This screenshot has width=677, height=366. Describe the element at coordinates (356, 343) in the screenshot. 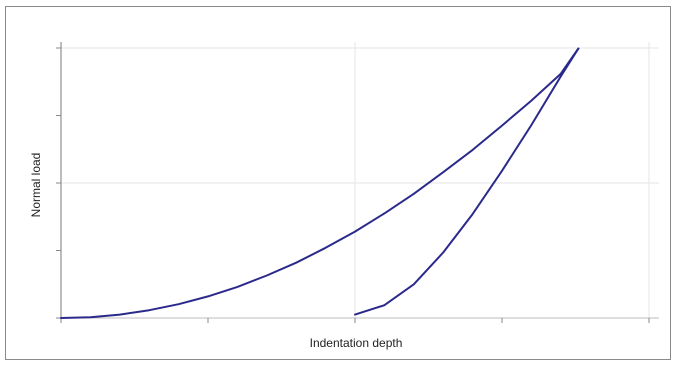

I see `x-axis-title: Indentation depth` at that location.